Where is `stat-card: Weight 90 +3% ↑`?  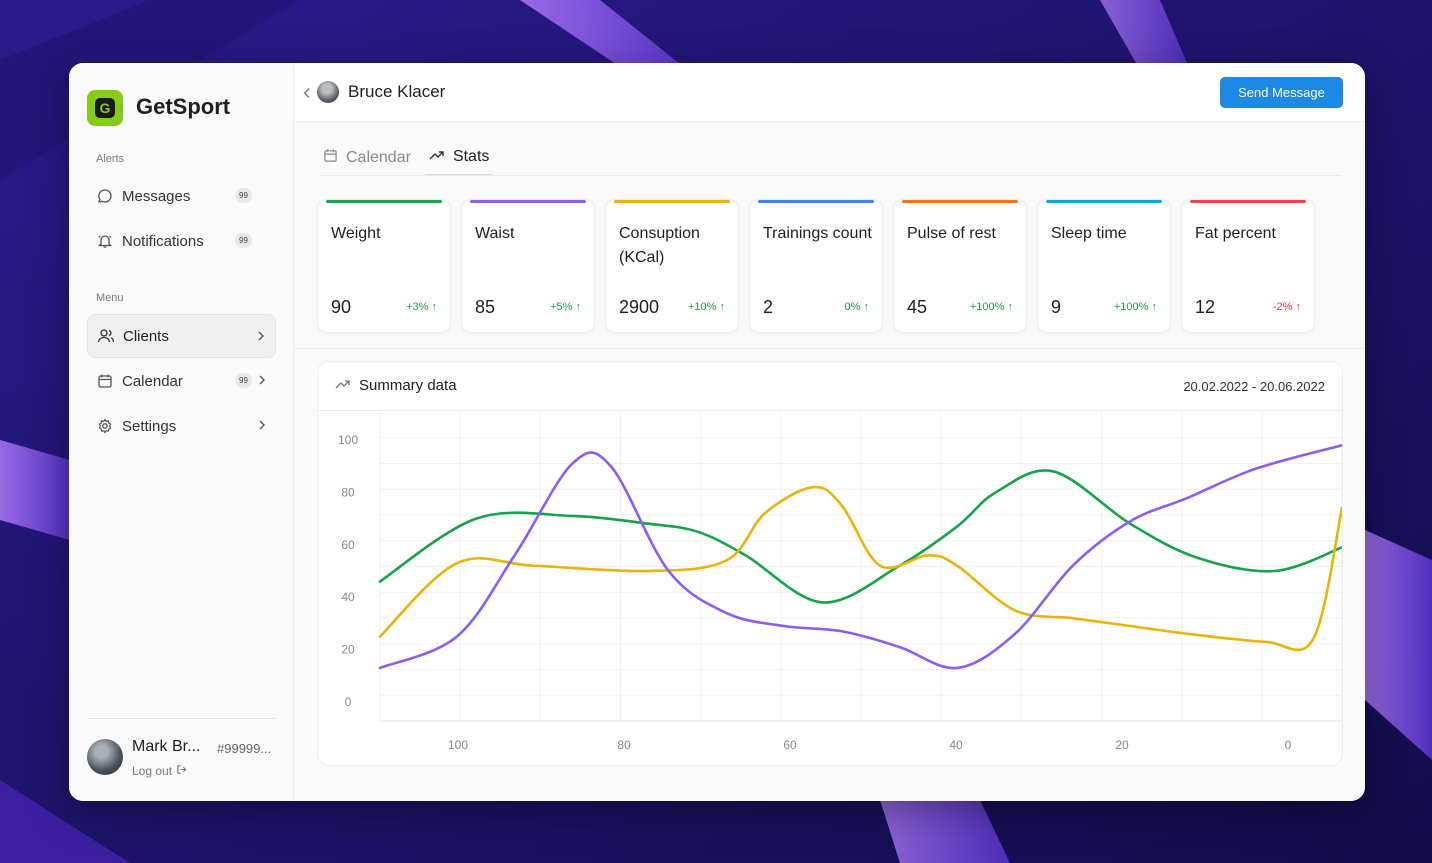
stat-card: Weight 90 +3% ↑ is located at coordinates (384, 266).